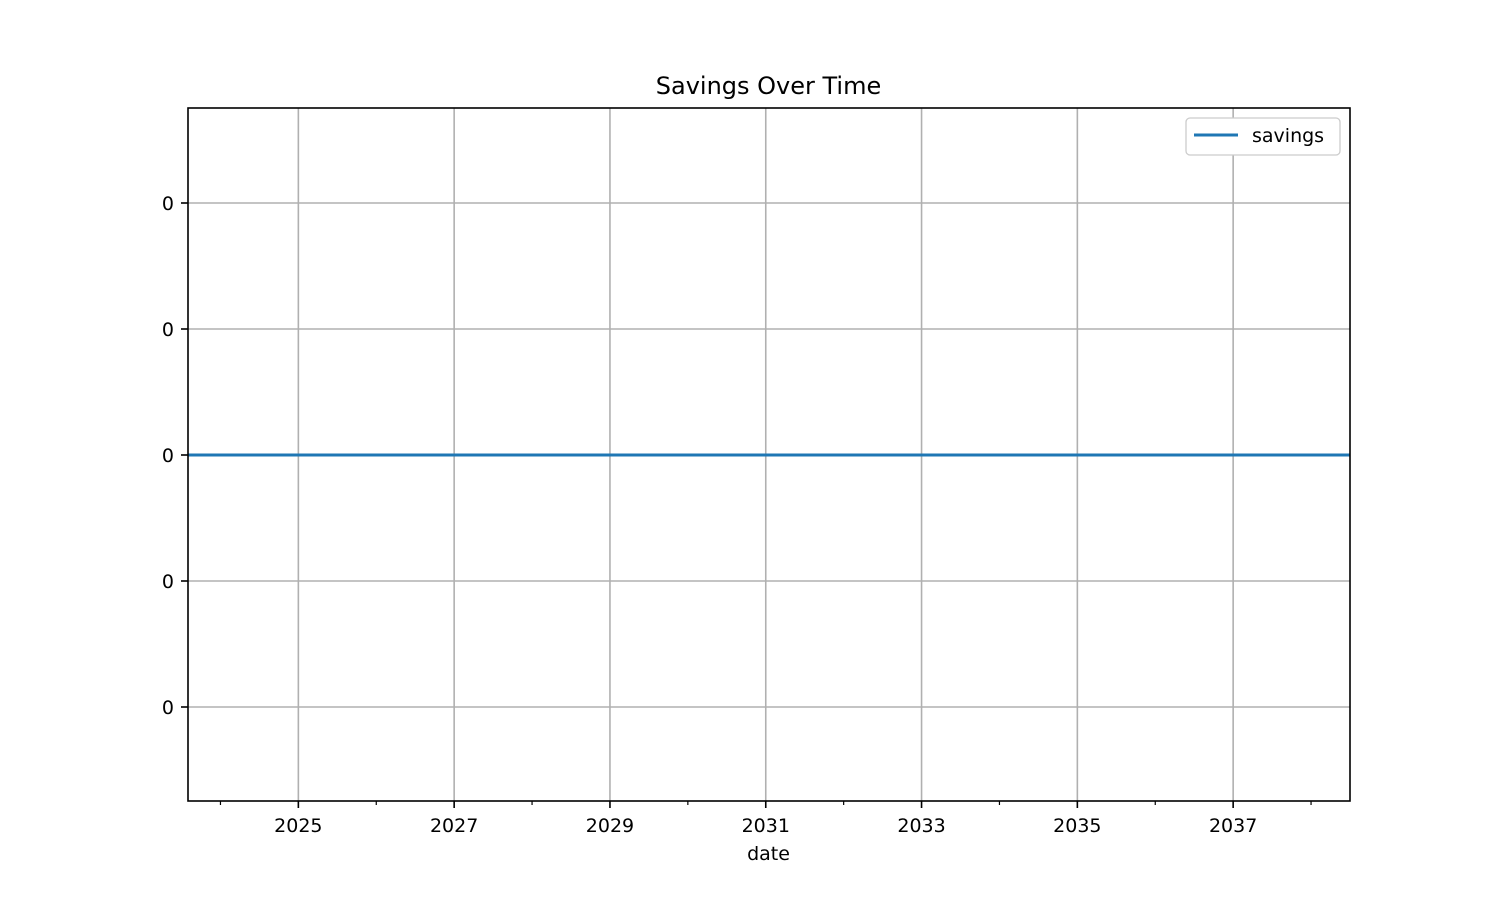 This screenshot has width=1500, height=900. What do you see at coordinates (768, 854) in the screenshot?
I see `x-axis-label: date` at bounding box center [768, 854].